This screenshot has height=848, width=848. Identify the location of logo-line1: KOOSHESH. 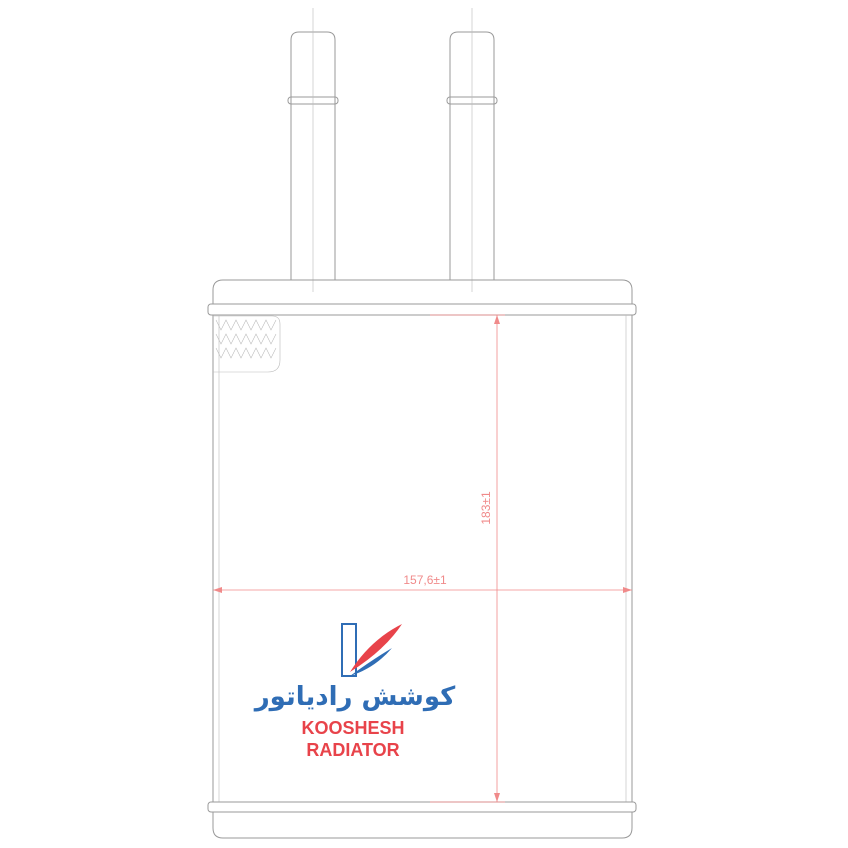
(352, 728).